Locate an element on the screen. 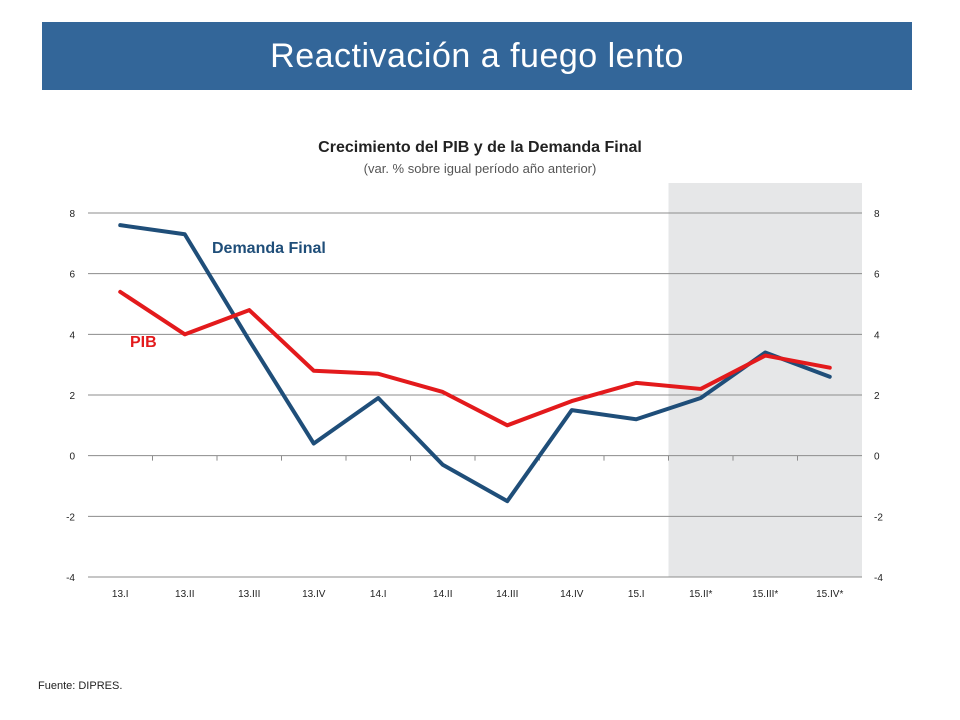 This screenshot has height=720, width=960. y-tick-label-left: 2 is located at coordinates (72, 396).